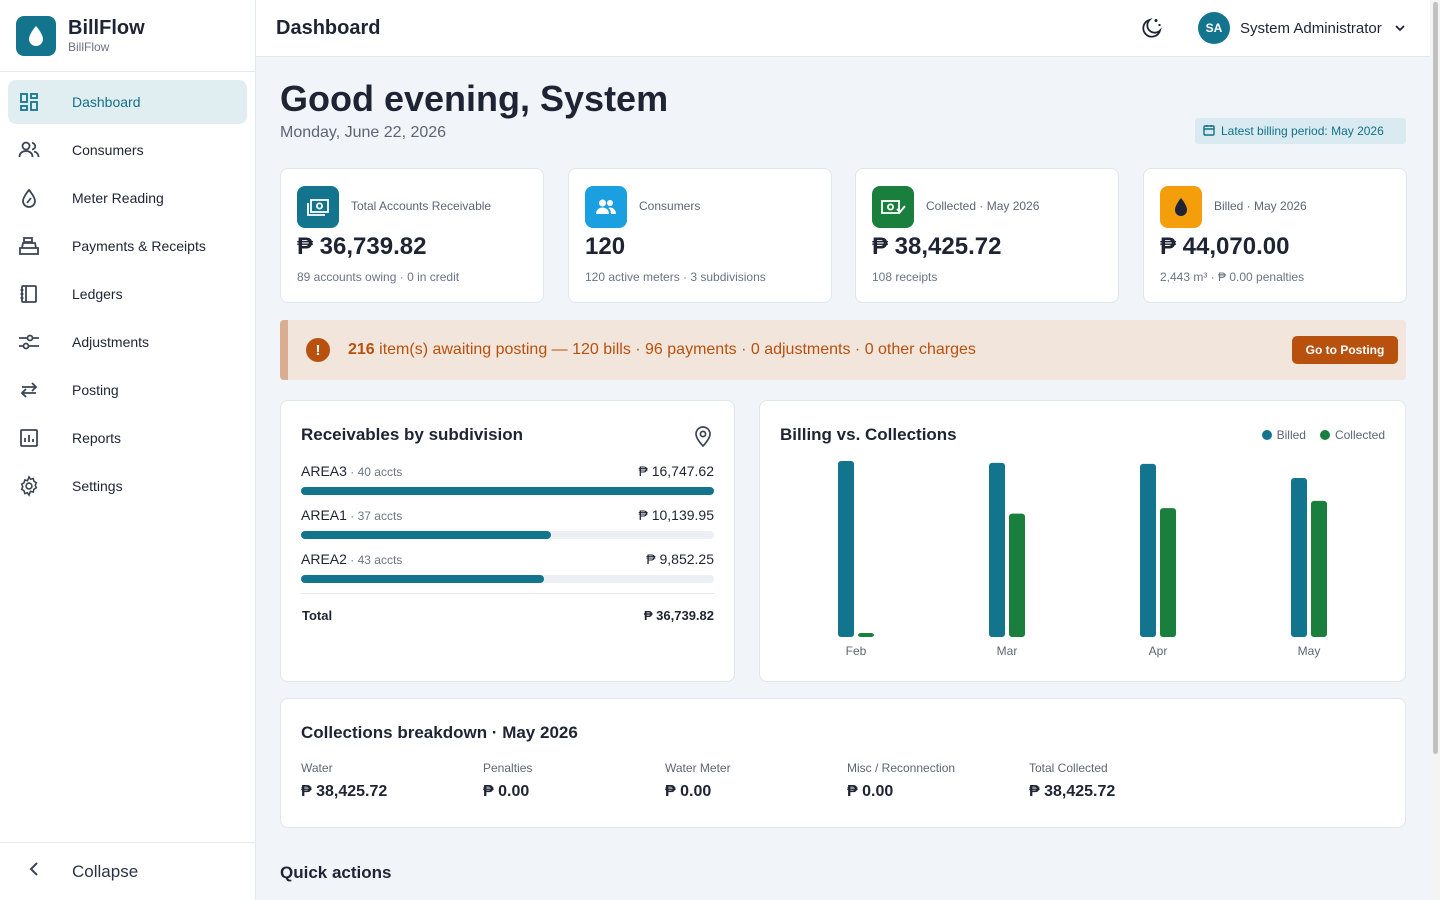  Describe the element at coordinates (1435, 378) in the screenshot. I see `scrollbar-thumb` at that location.